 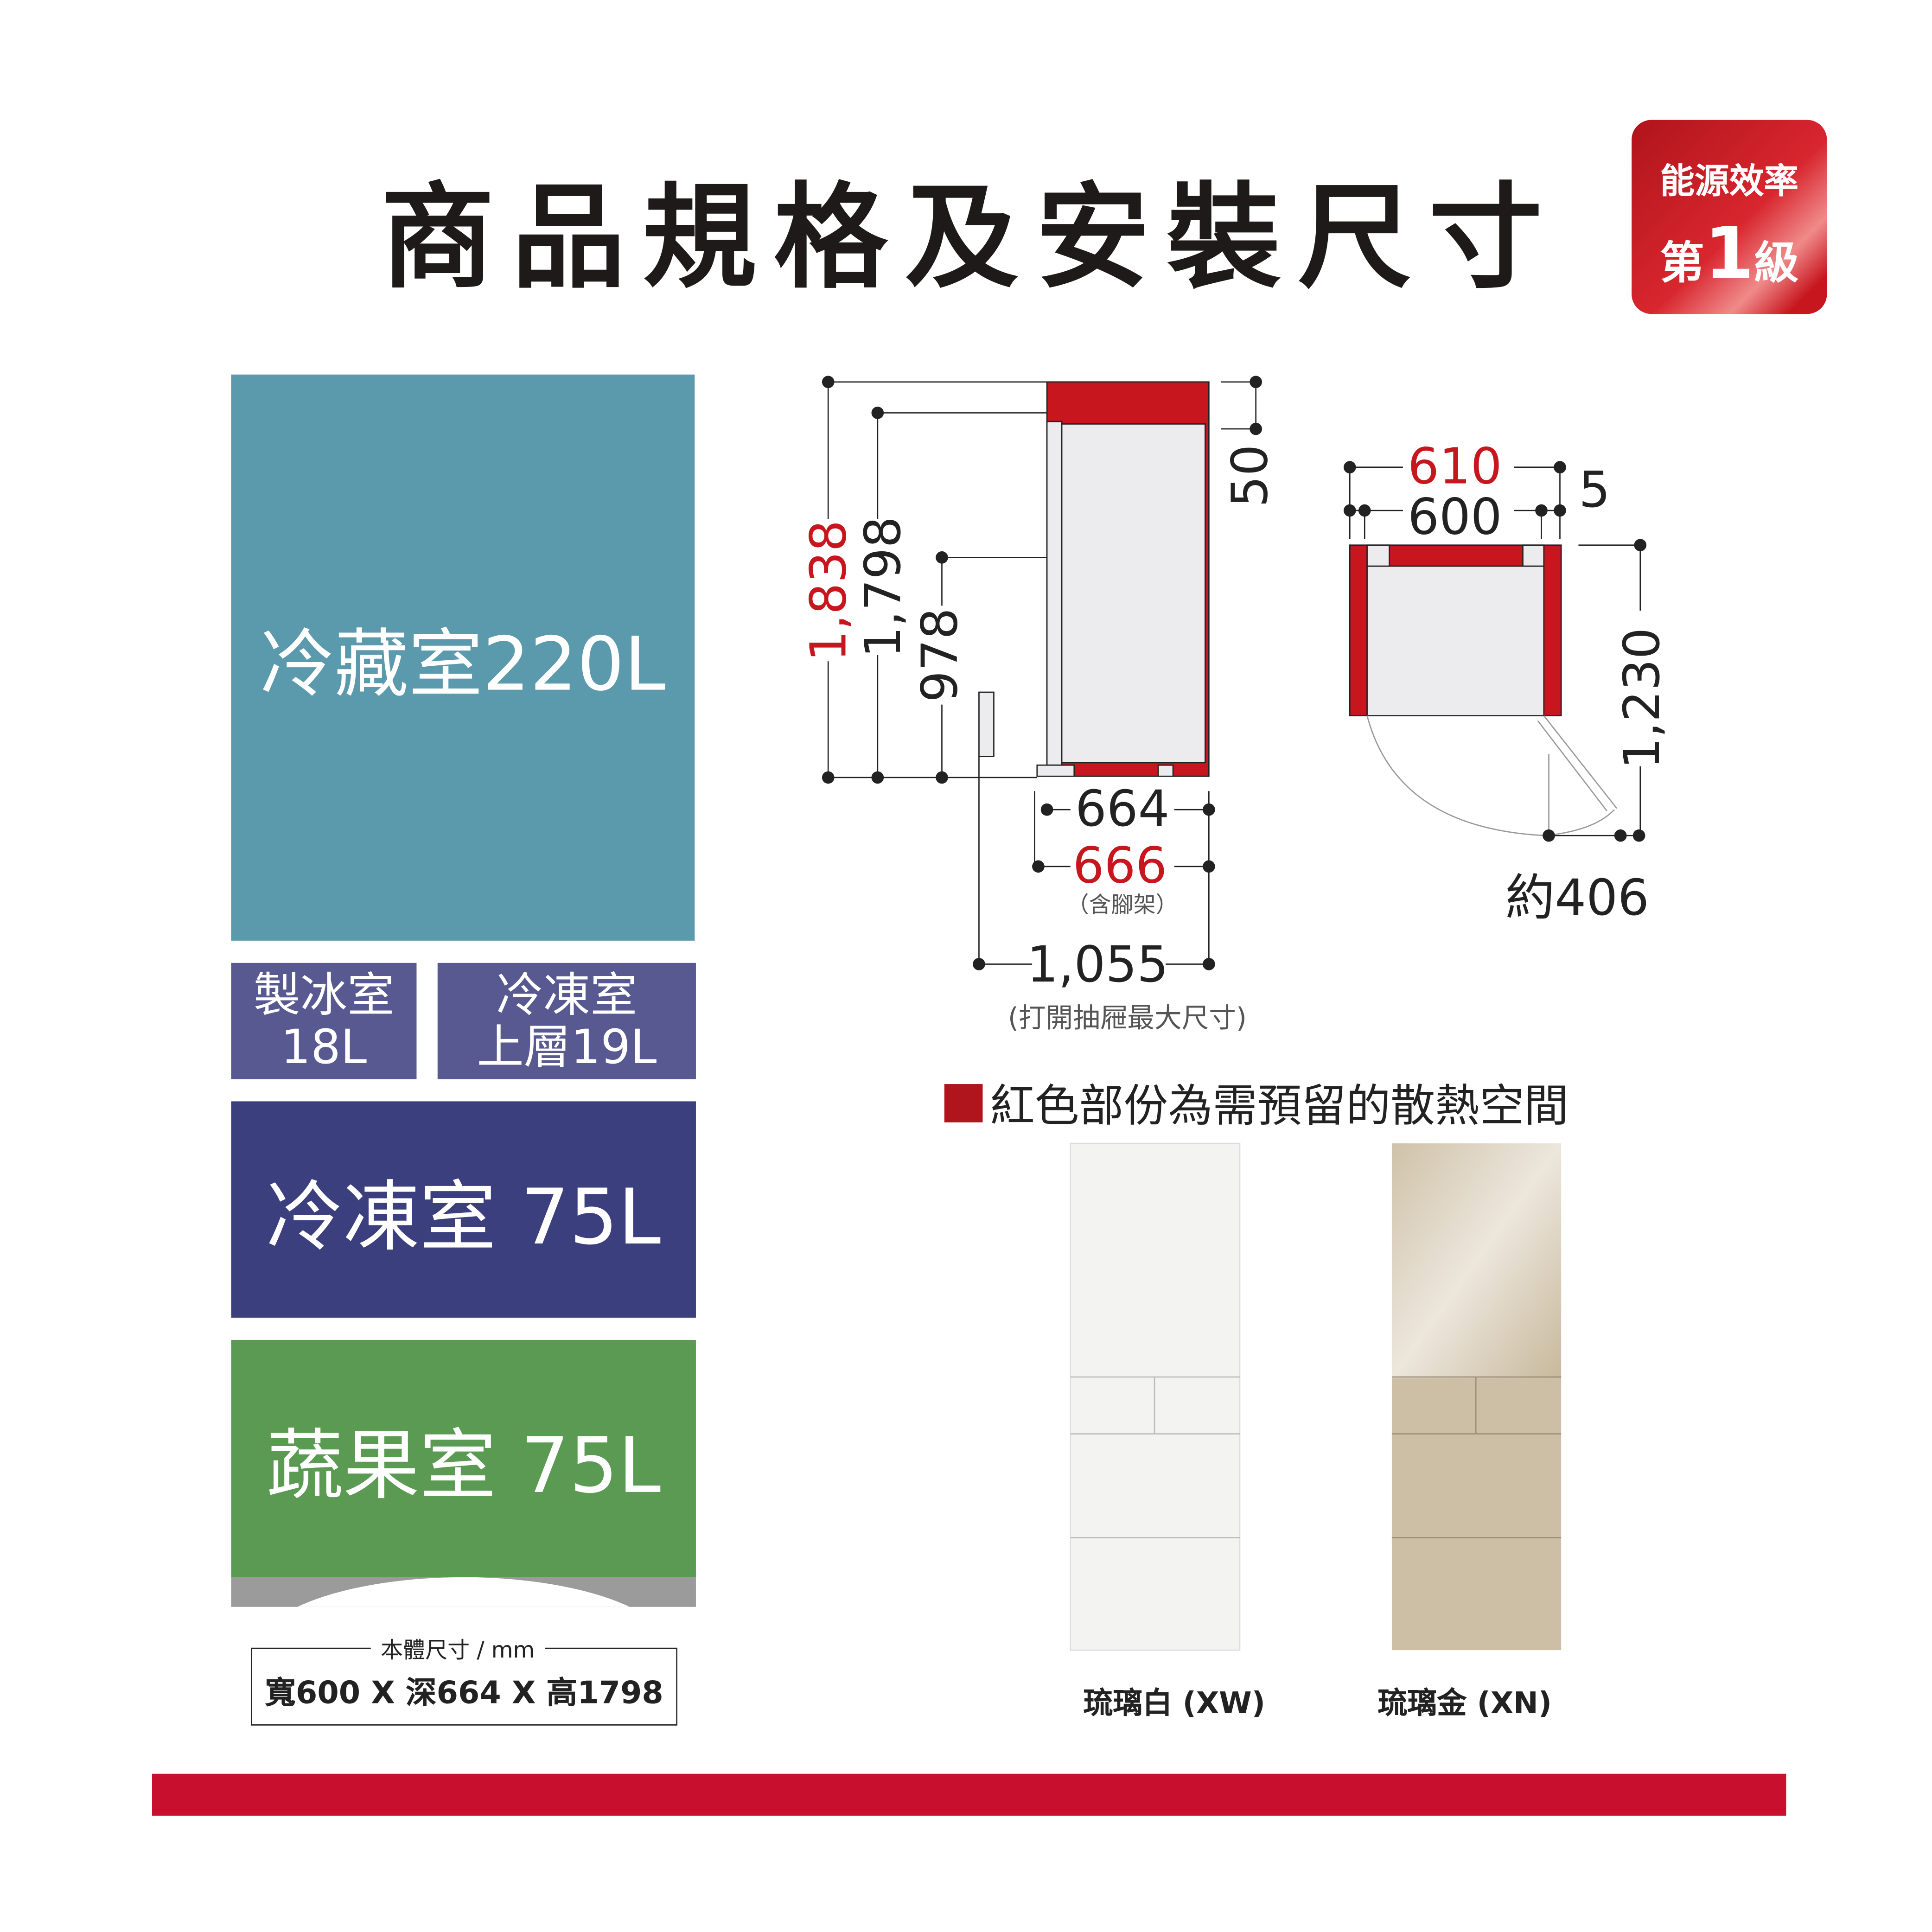 What do you see at coordinates (1120, 866) in the screenshot?
I see `depth-feet-label: 666` at bounding box center [1120, 866].